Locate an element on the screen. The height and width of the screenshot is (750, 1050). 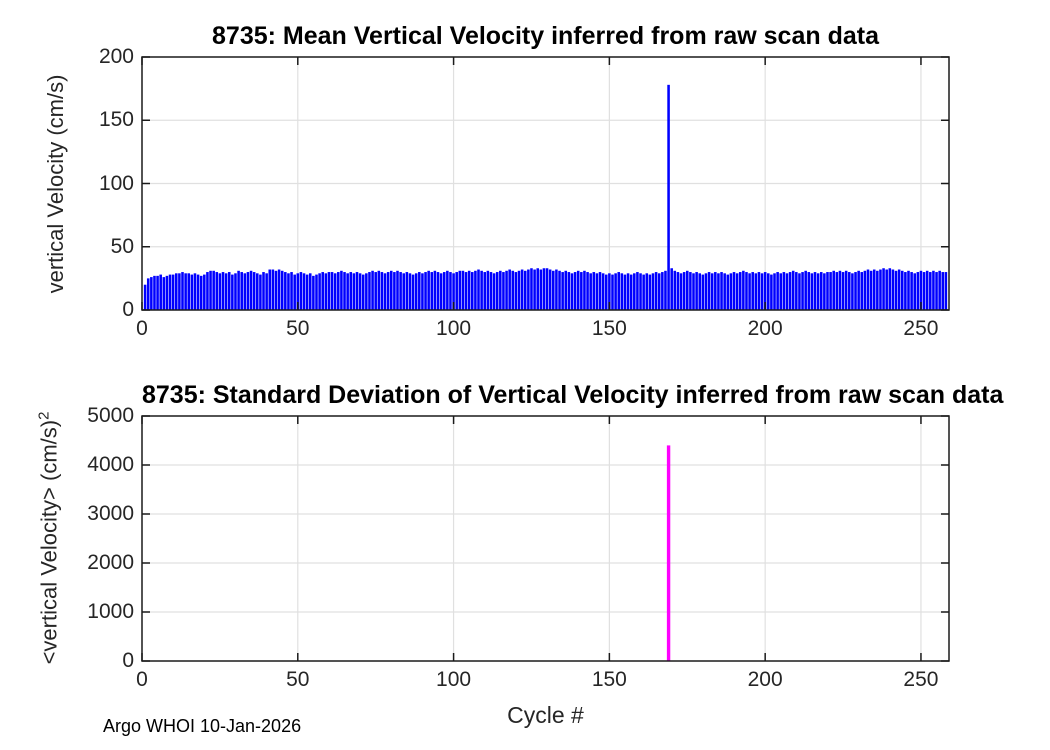
y-axis-label-std-text: <vertical Velocity> (cm/s) is located at coordinates (49, 542).